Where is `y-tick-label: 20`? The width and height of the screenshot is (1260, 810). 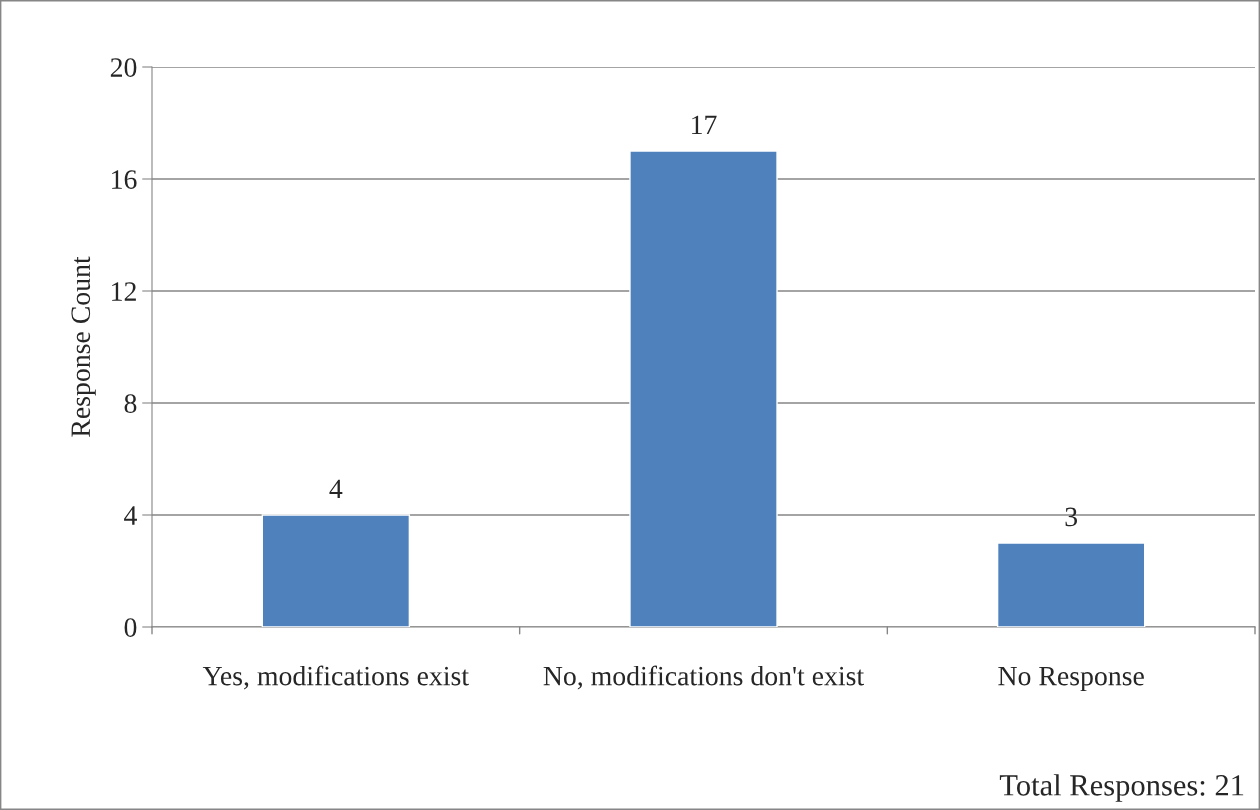
y-tick-label: 20 is located at coordinates (123, 67).